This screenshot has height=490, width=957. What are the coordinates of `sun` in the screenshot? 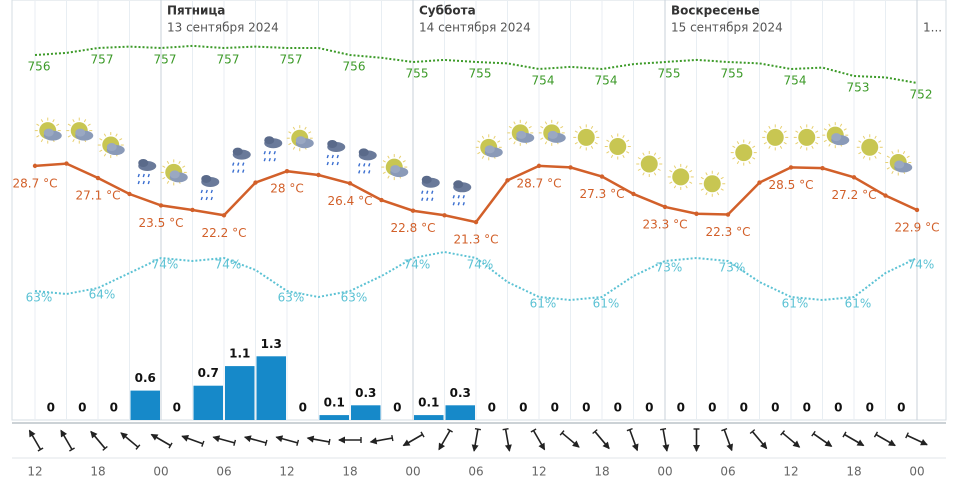 It's located at (712, 184).